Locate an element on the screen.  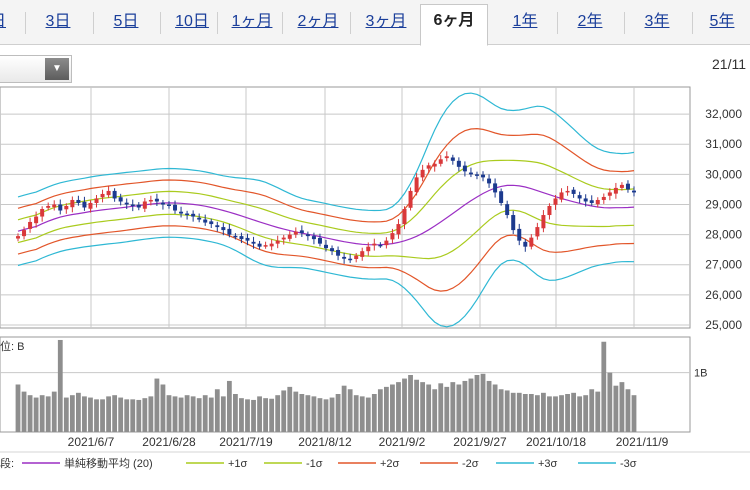
price-tick-label: 29,000 is located at coordinates (723, 204).